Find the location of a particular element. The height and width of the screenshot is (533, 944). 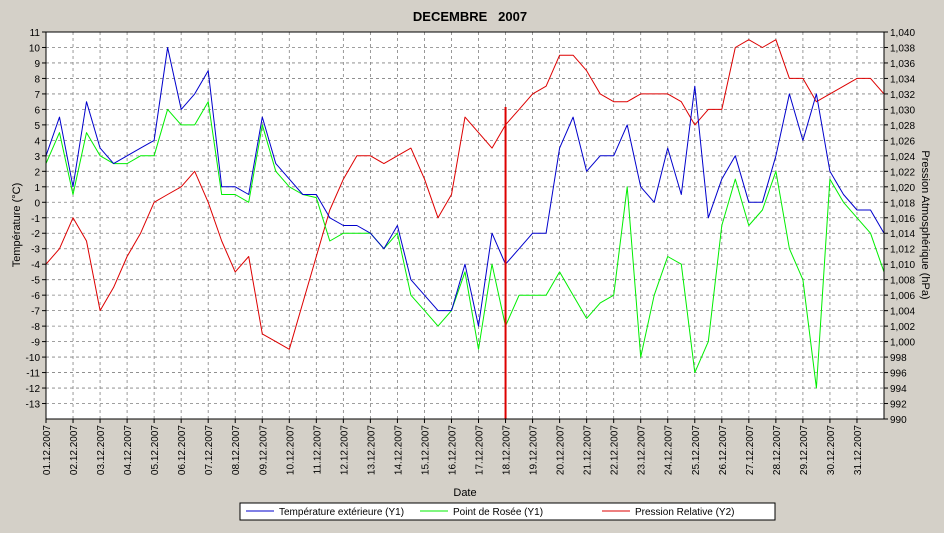

y-tick-label: 0 is located at coordinates (37, 203).